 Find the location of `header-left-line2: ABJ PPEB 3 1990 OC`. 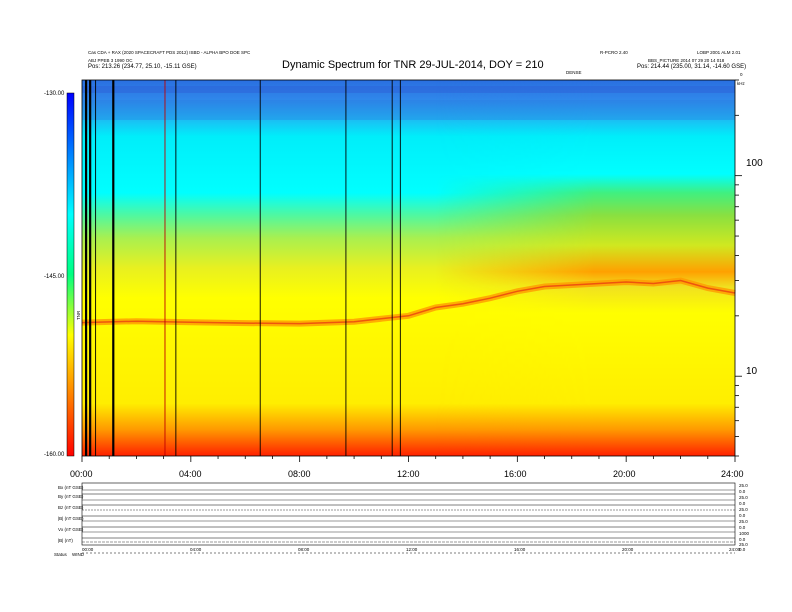

header-left-line2: ABJ PPEB 3 1990 OC is located at coordinates (110, 60).